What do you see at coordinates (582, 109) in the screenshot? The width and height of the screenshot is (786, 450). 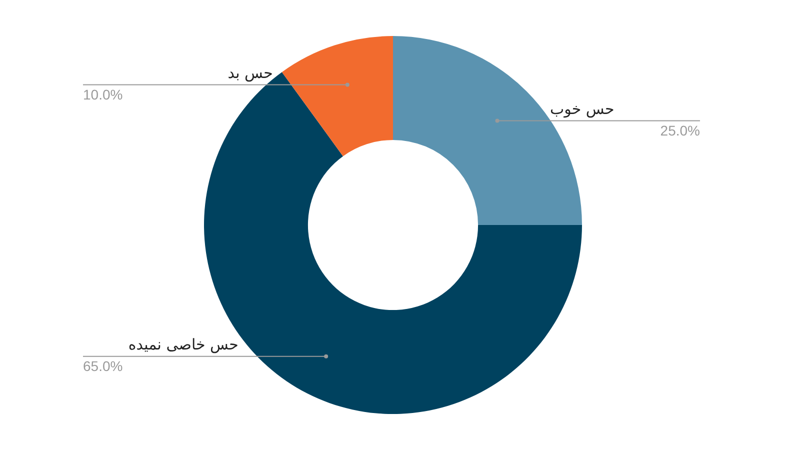 I see `slice-label: حس خوب` at bounding box center [582, 109].